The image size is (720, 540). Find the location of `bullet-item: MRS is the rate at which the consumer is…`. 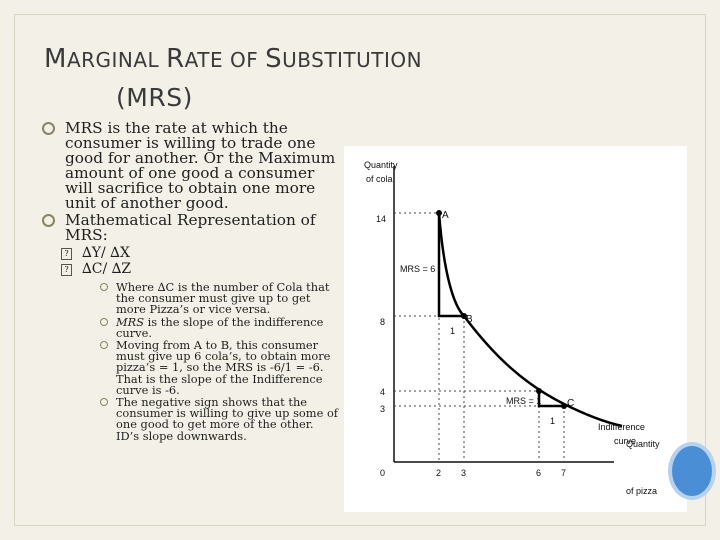

bullet-item: MRS is the rate at which the consumer is… is located at coordinates (190, 165).